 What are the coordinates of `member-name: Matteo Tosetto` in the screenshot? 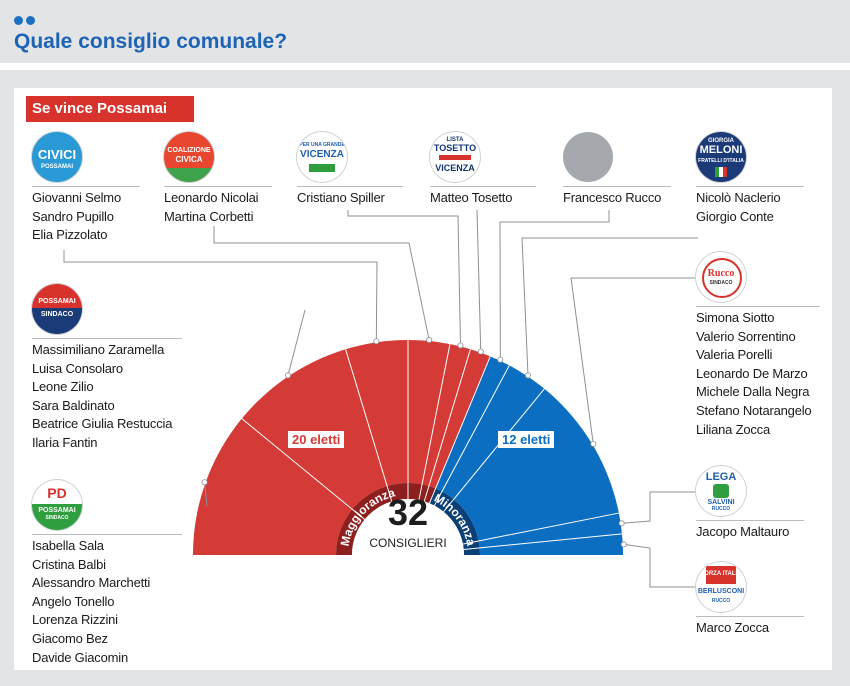 It's located at (471, 197).